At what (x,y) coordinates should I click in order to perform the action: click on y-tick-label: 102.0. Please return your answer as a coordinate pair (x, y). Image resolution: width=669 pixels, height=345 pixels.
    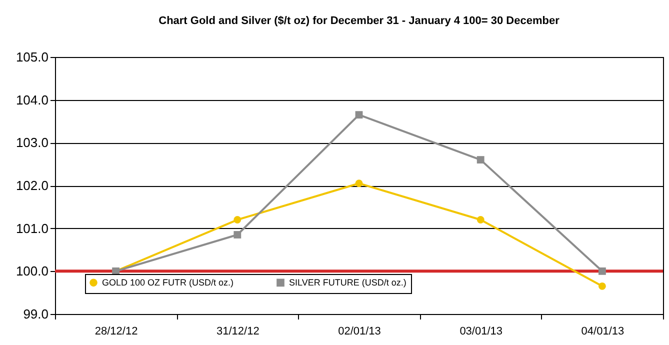
    Looking at the image, I should click on (32, 185).